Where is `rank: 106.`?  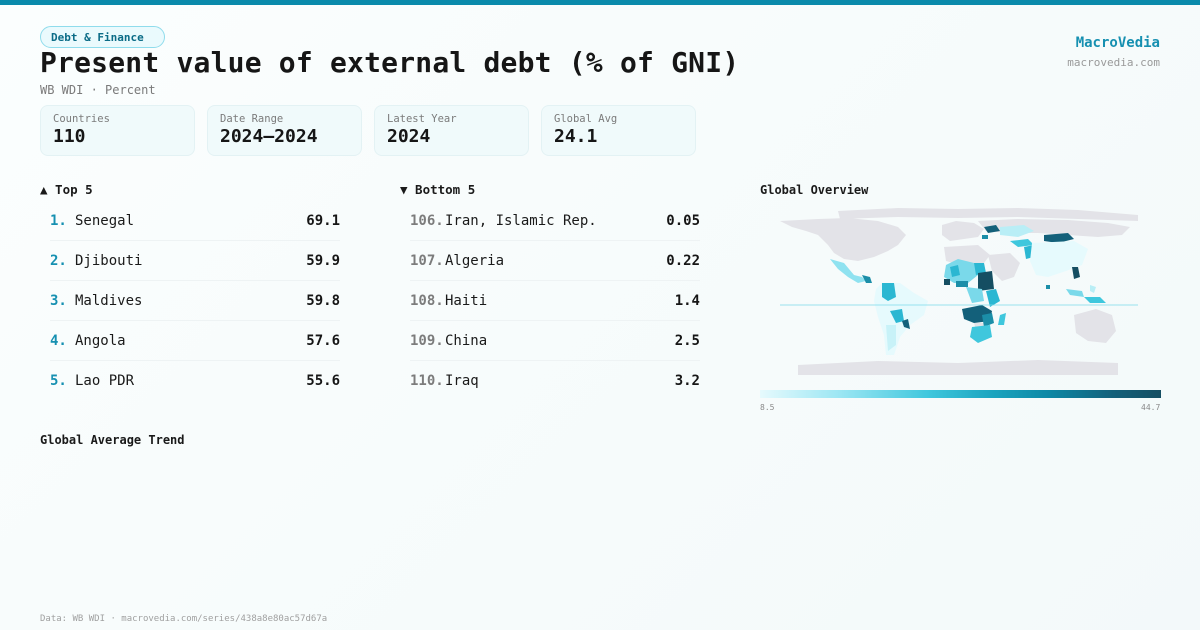 rank: 106. is located at coordinates (427, 220).